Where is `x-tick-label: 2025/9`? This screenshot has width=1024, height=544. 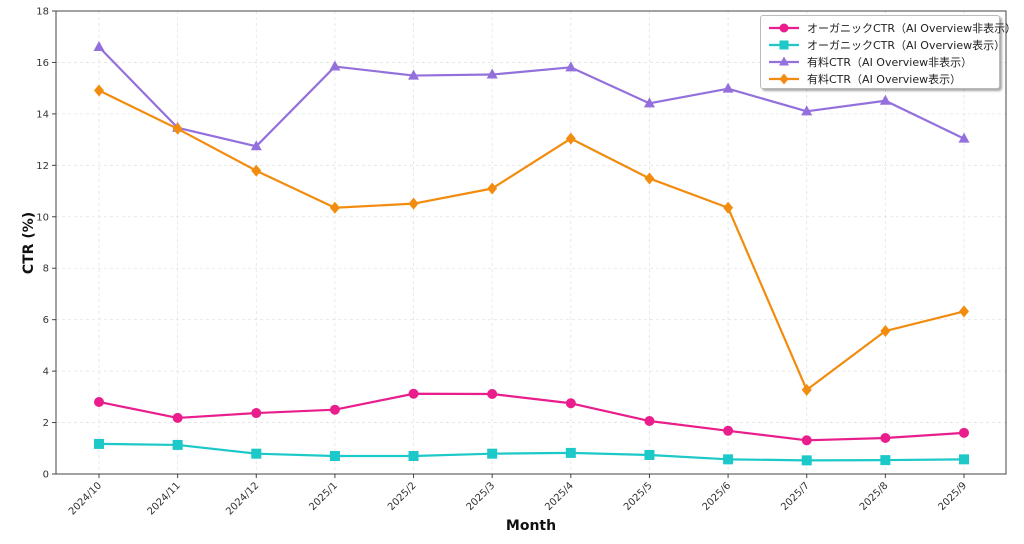
x-tick-label: 2025/9 is located at coordinates (952, 496).